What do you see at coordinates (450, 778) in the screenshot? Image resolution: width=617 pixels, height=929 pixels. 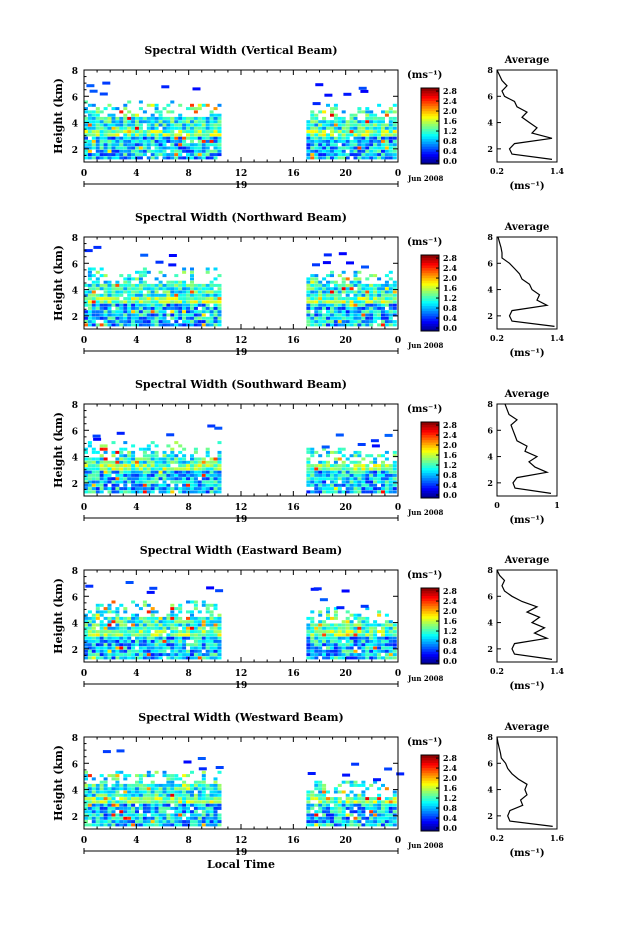 I see `colorbar-tick-label: 2.0` at bounding box center [450, 778].